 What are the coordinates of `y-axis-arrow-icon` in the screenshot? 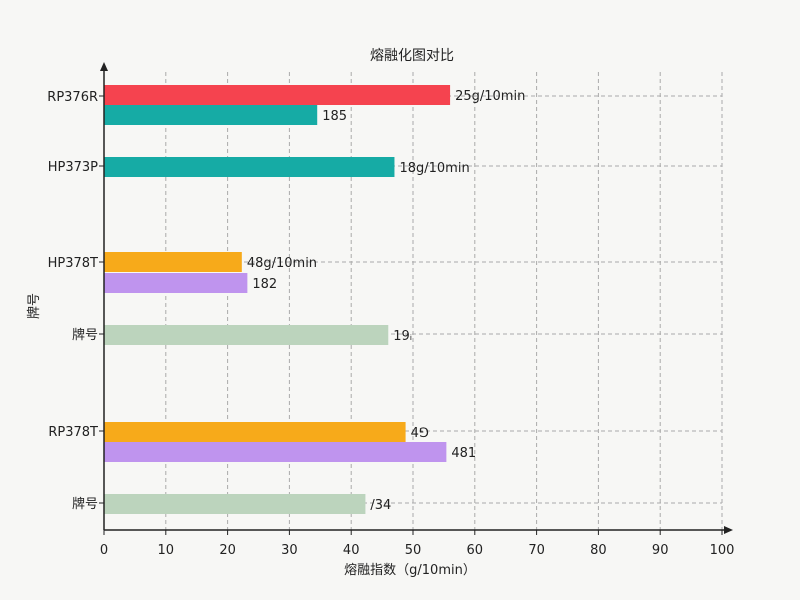 It's located at (104, 66).